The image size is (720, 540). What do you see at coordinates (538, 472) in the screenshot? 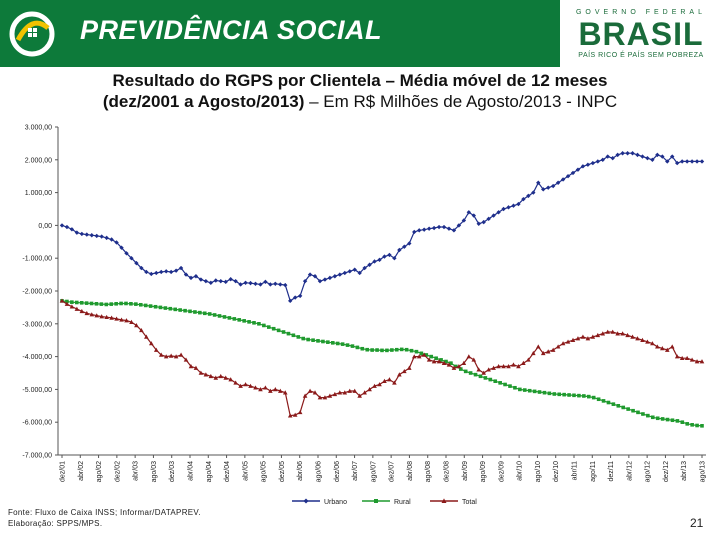
I see `x-tick-label: ago/10` at bounding box center [538, 472].